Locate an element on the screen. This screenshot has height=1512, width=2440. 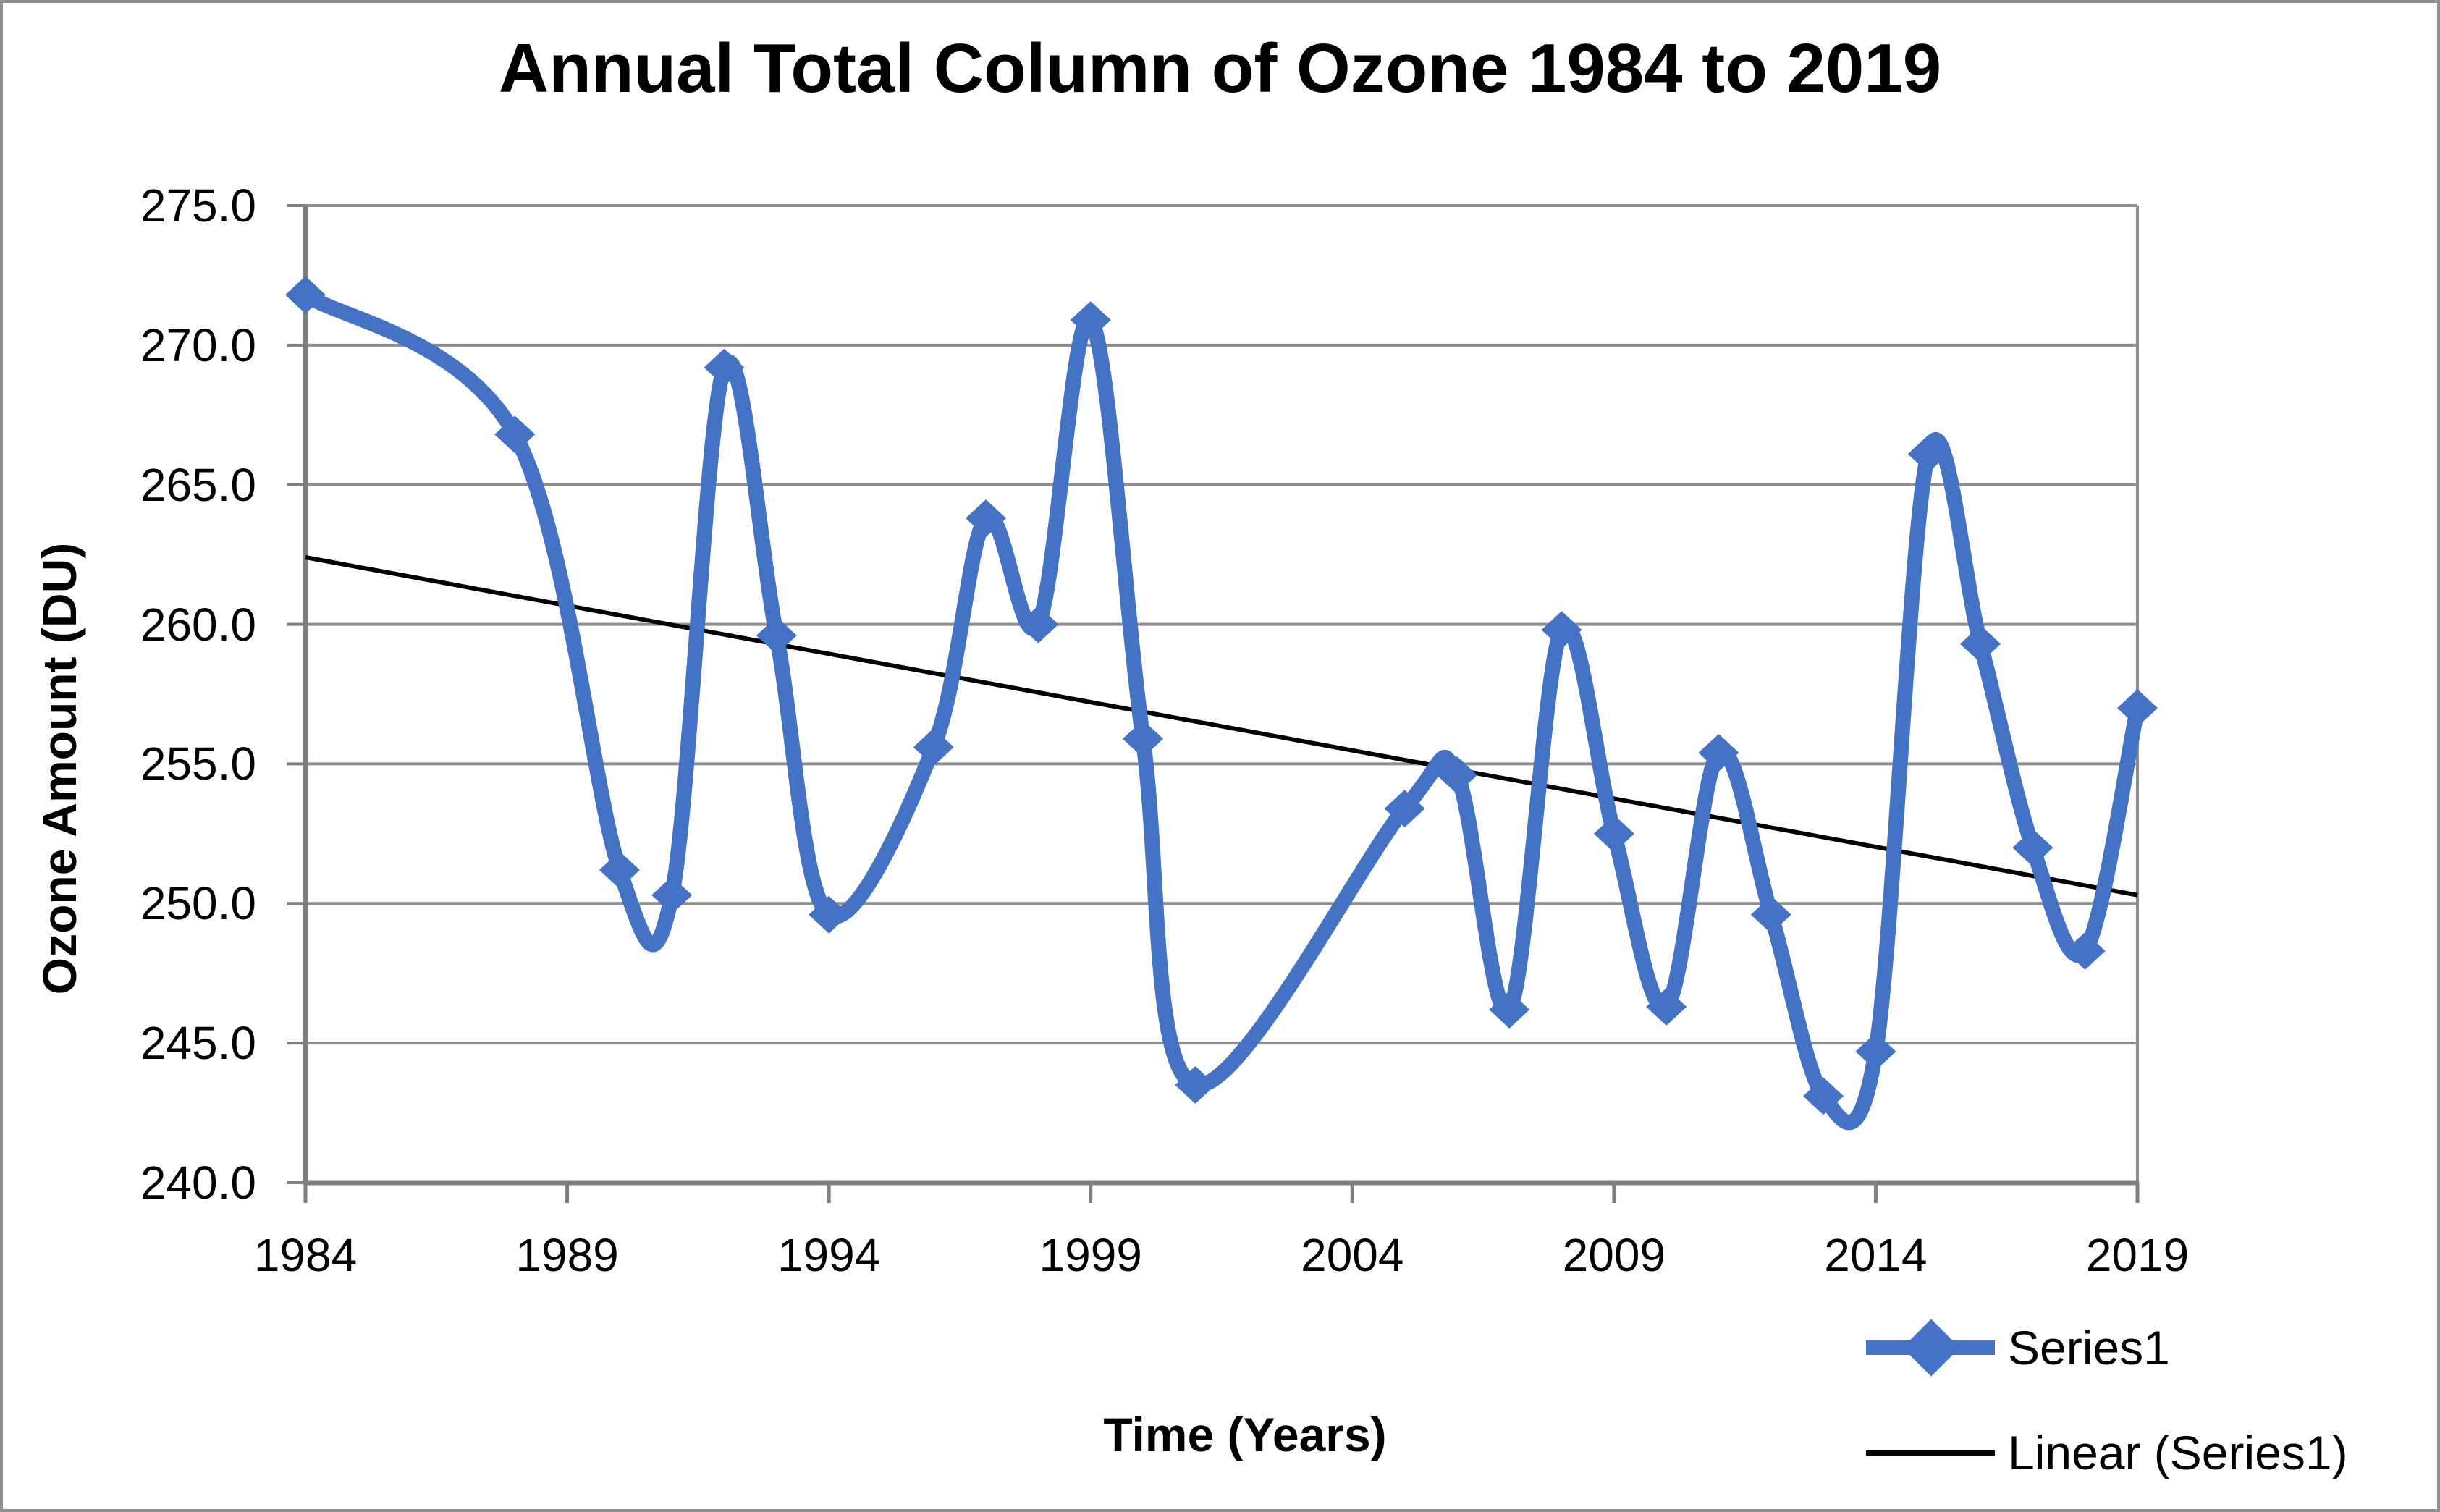
y-tick-label: 275.0 is located at coordinates (198, 206).